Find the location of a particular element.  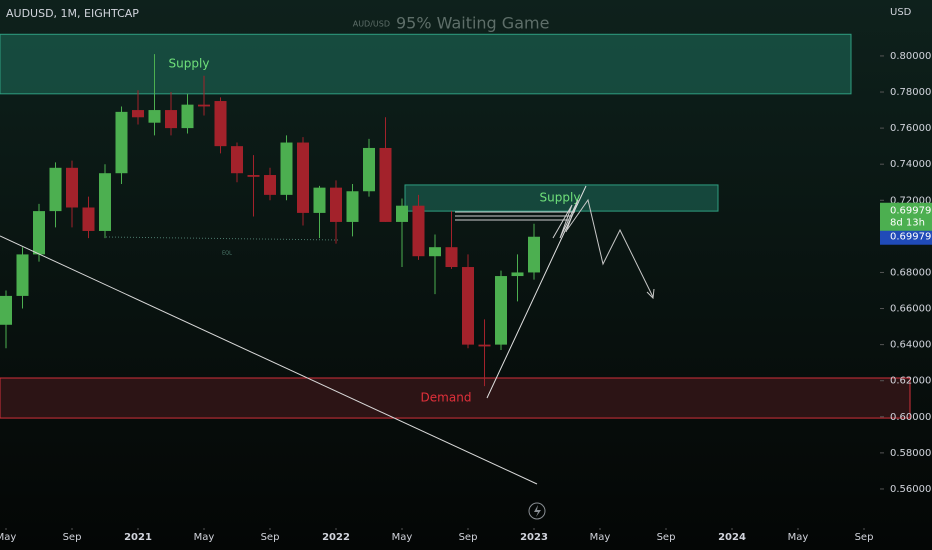

y-tick-label: 0.68000 is located at coordinates (910, 272).